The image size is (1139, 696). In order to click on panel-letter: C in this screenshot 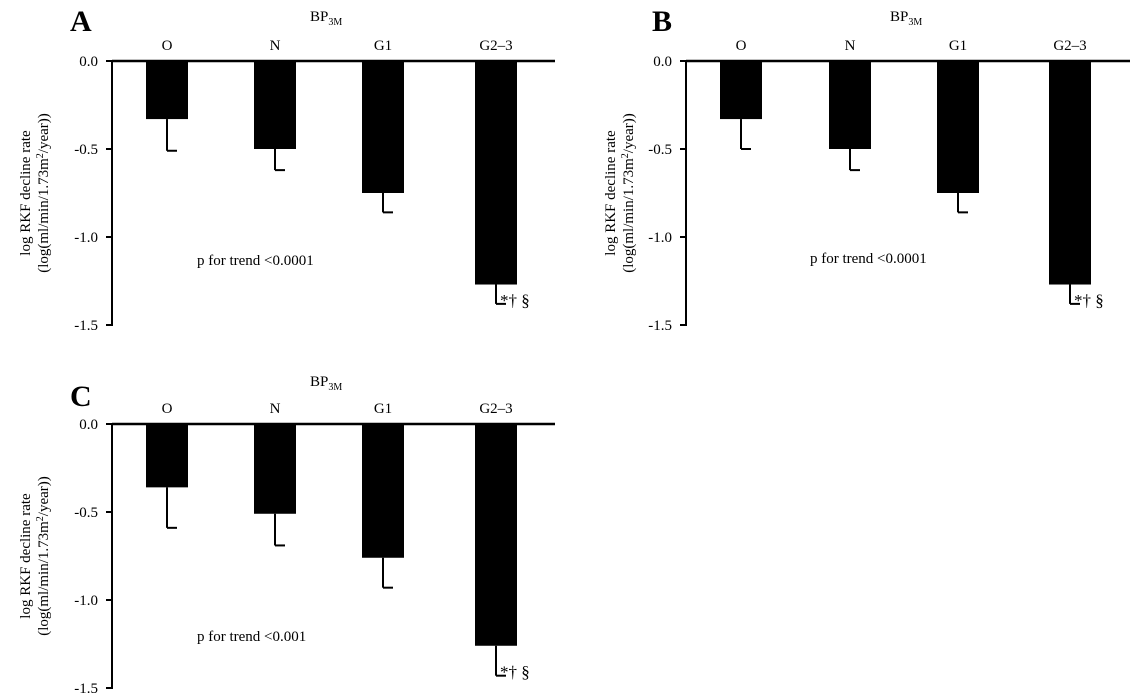, I will do `click(81, 396)`.